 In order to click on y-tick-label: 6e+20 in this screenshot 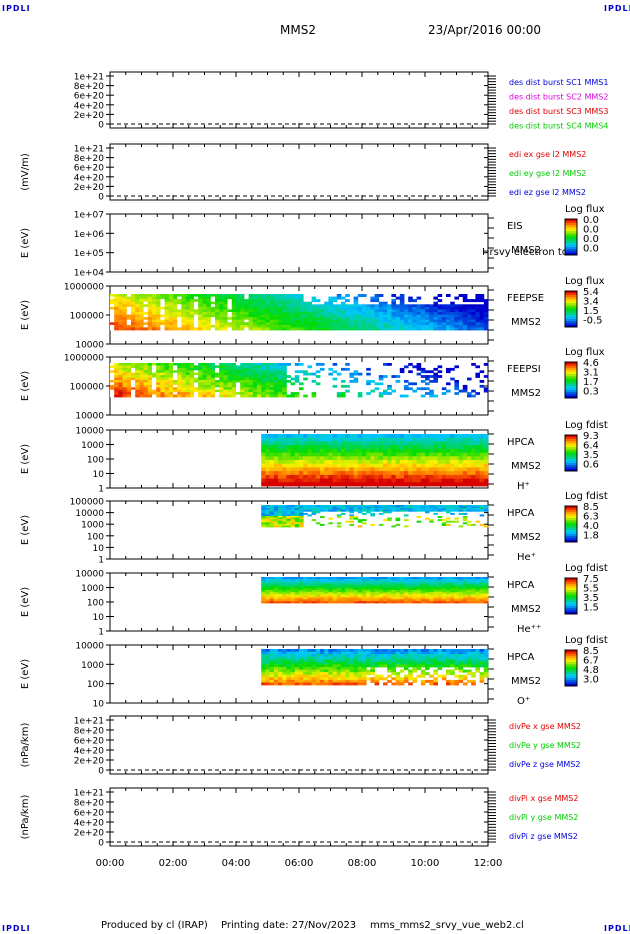, I will do `click(89, 169)`.